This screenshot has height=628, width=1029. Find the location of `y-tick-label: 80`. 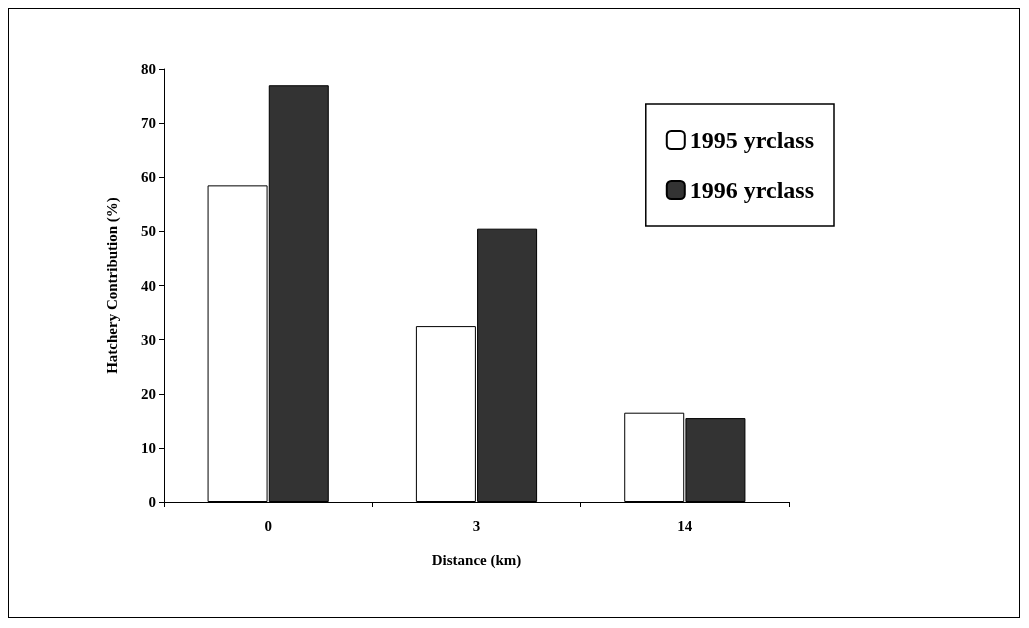

y-tick-label: 80 is located at coordinates (148, 69).